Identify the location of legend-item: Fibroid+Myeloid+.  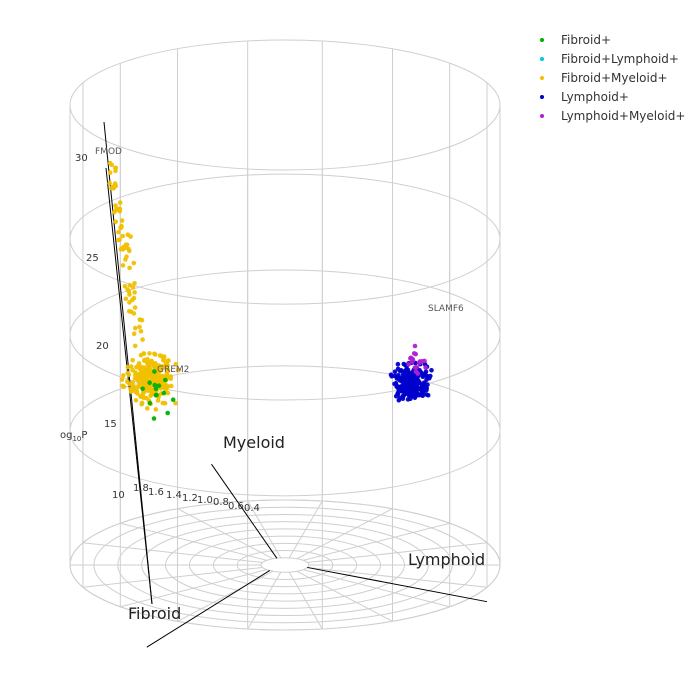
(604, 78).